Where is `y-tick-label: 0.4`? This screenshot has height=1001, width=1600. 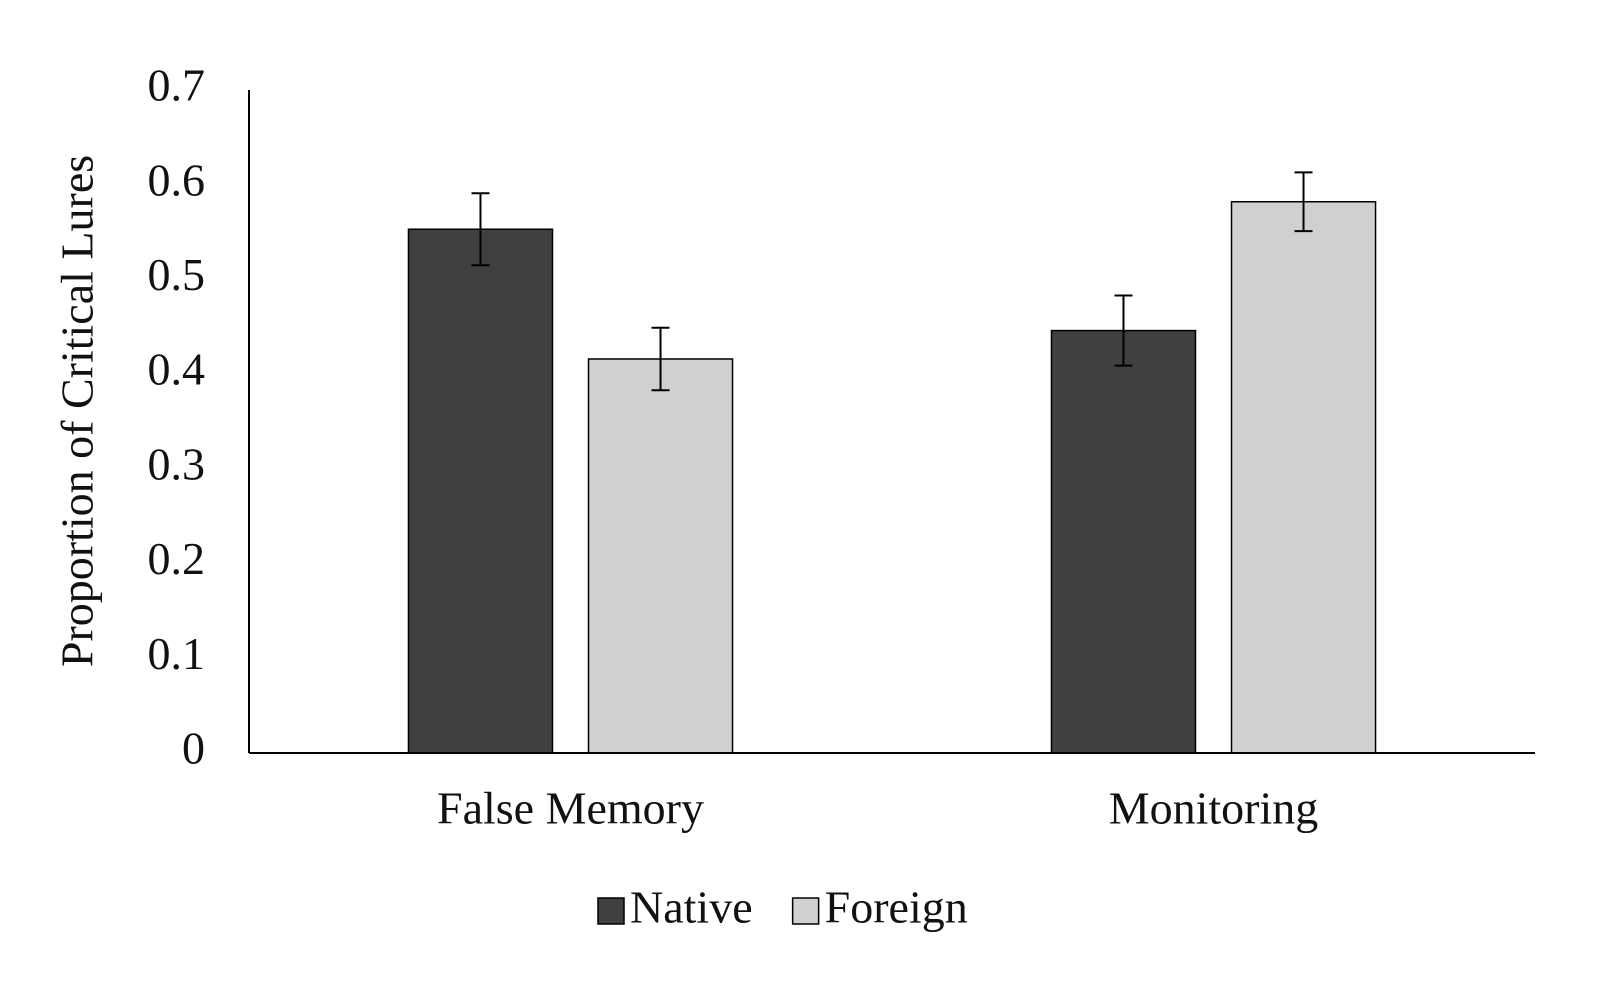 y-tick-label: 0.4 is located at coordinates (177, 369).